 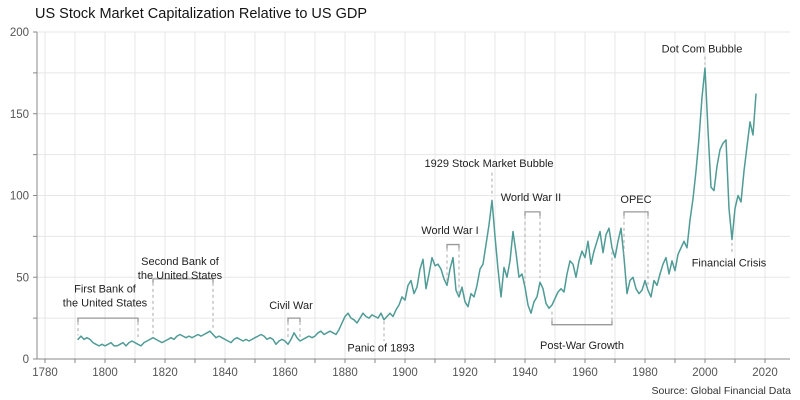 I want to click on y-tick-label: 150, so click(x=19, y=115).